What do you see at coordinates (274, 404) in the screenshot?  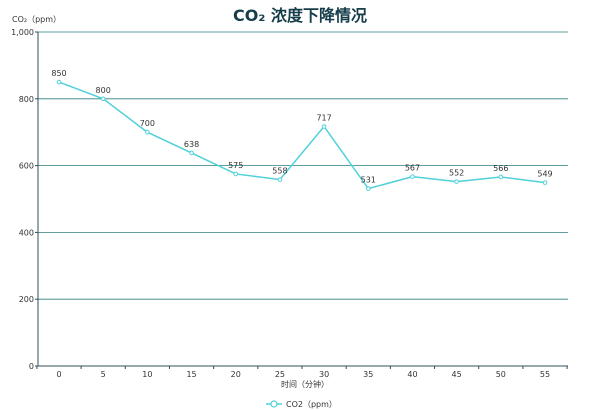 I see `legend-circle-marker` at bounding box center [274, 404].